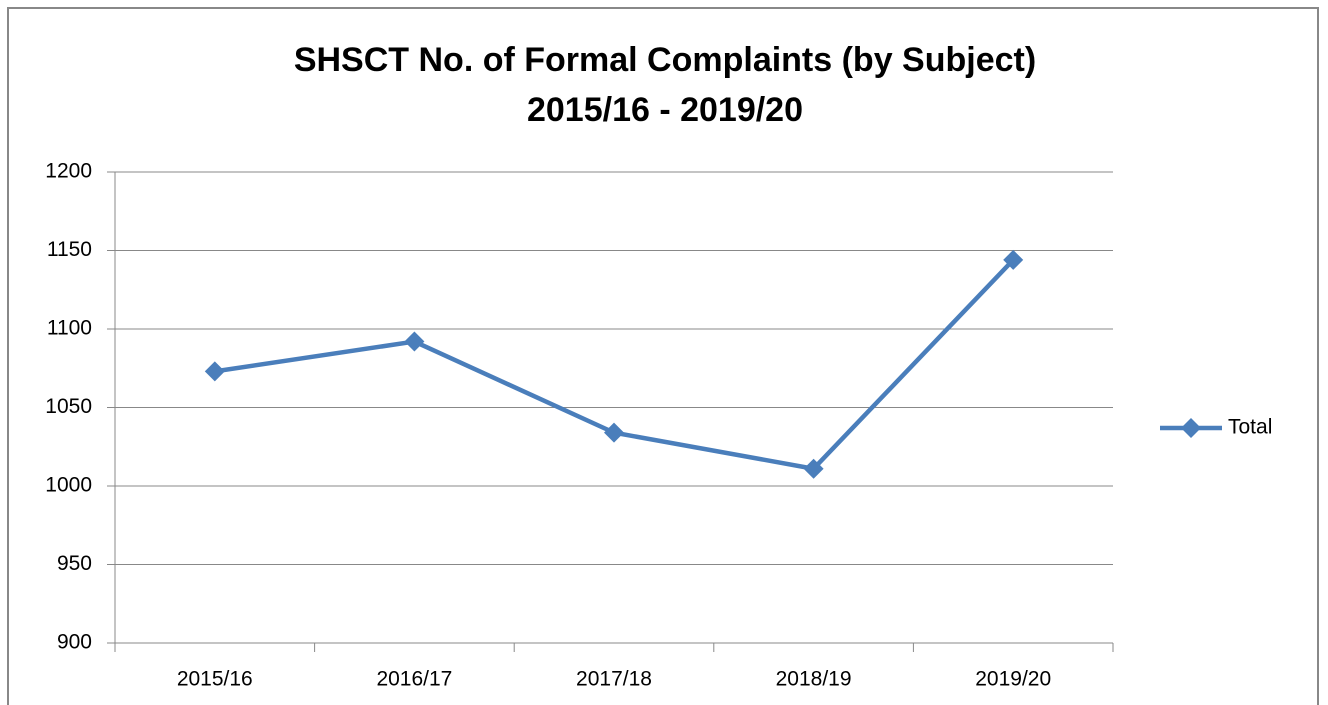  I want to click on x-tick-label: 2017/18, so click(614, 679).